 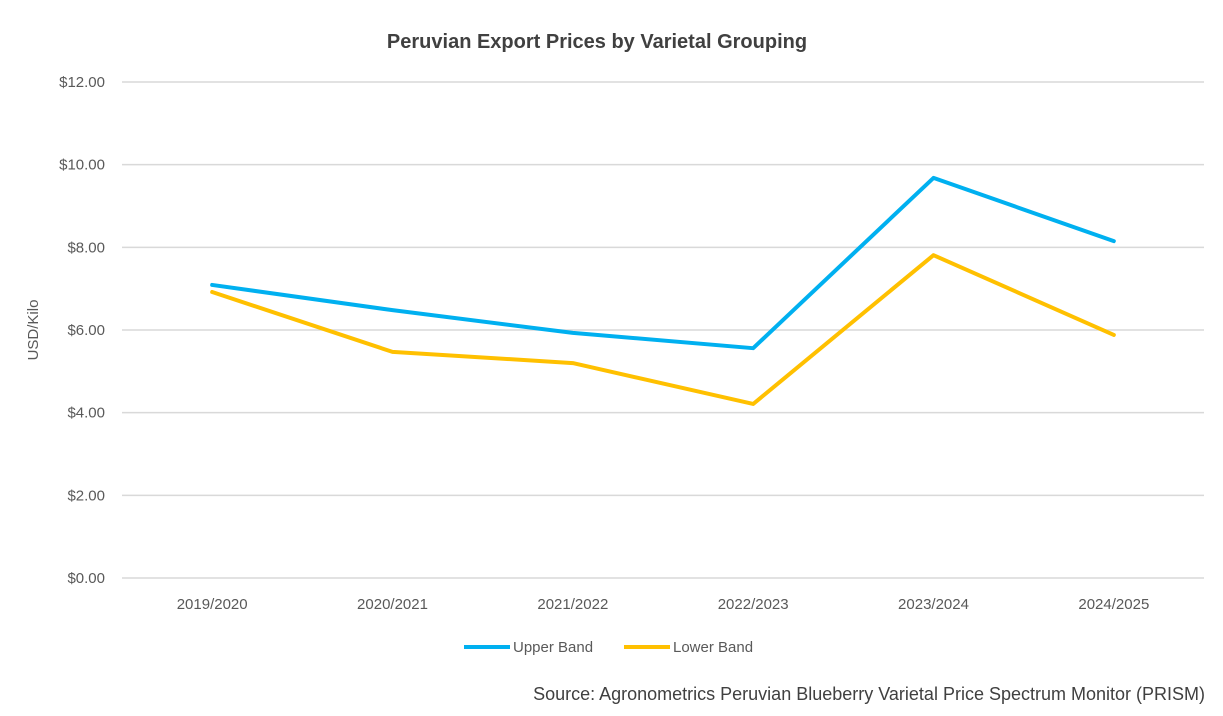 What do you see at coordinates (86, 247) in the screenshot?
I see `y-tick-label: $8.00` at bounding box center [86, 247].